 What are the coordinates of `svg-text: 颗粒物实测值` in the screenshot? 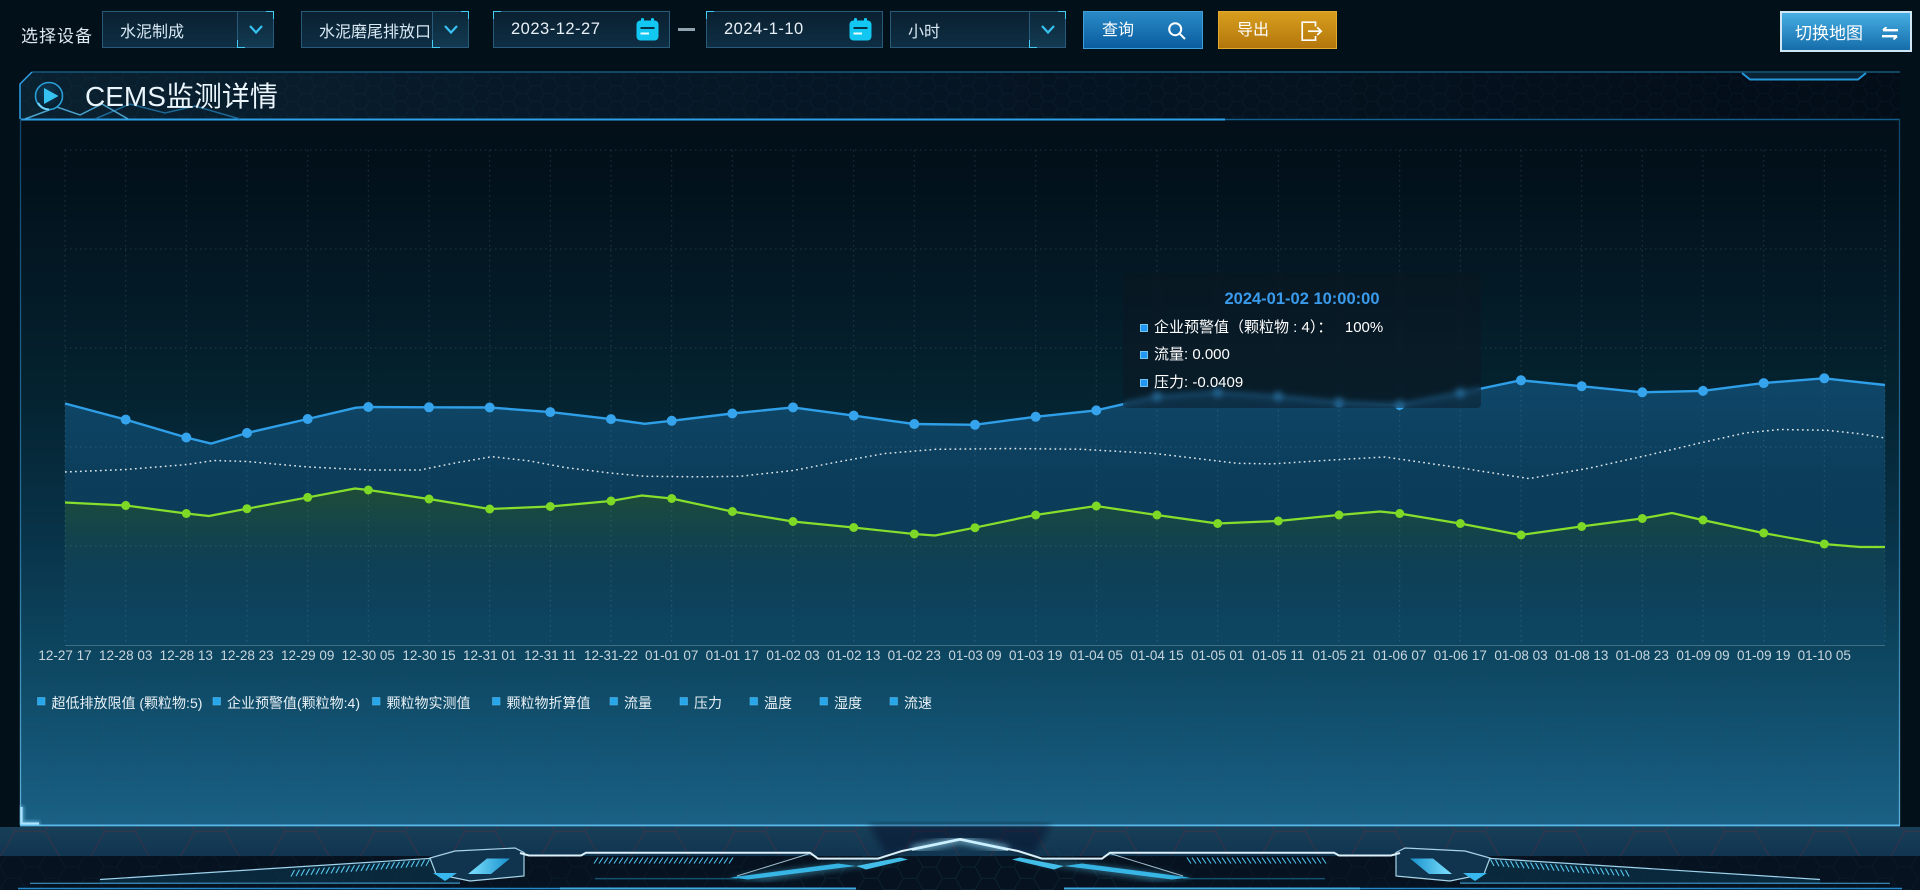 It's located at (429, 703).